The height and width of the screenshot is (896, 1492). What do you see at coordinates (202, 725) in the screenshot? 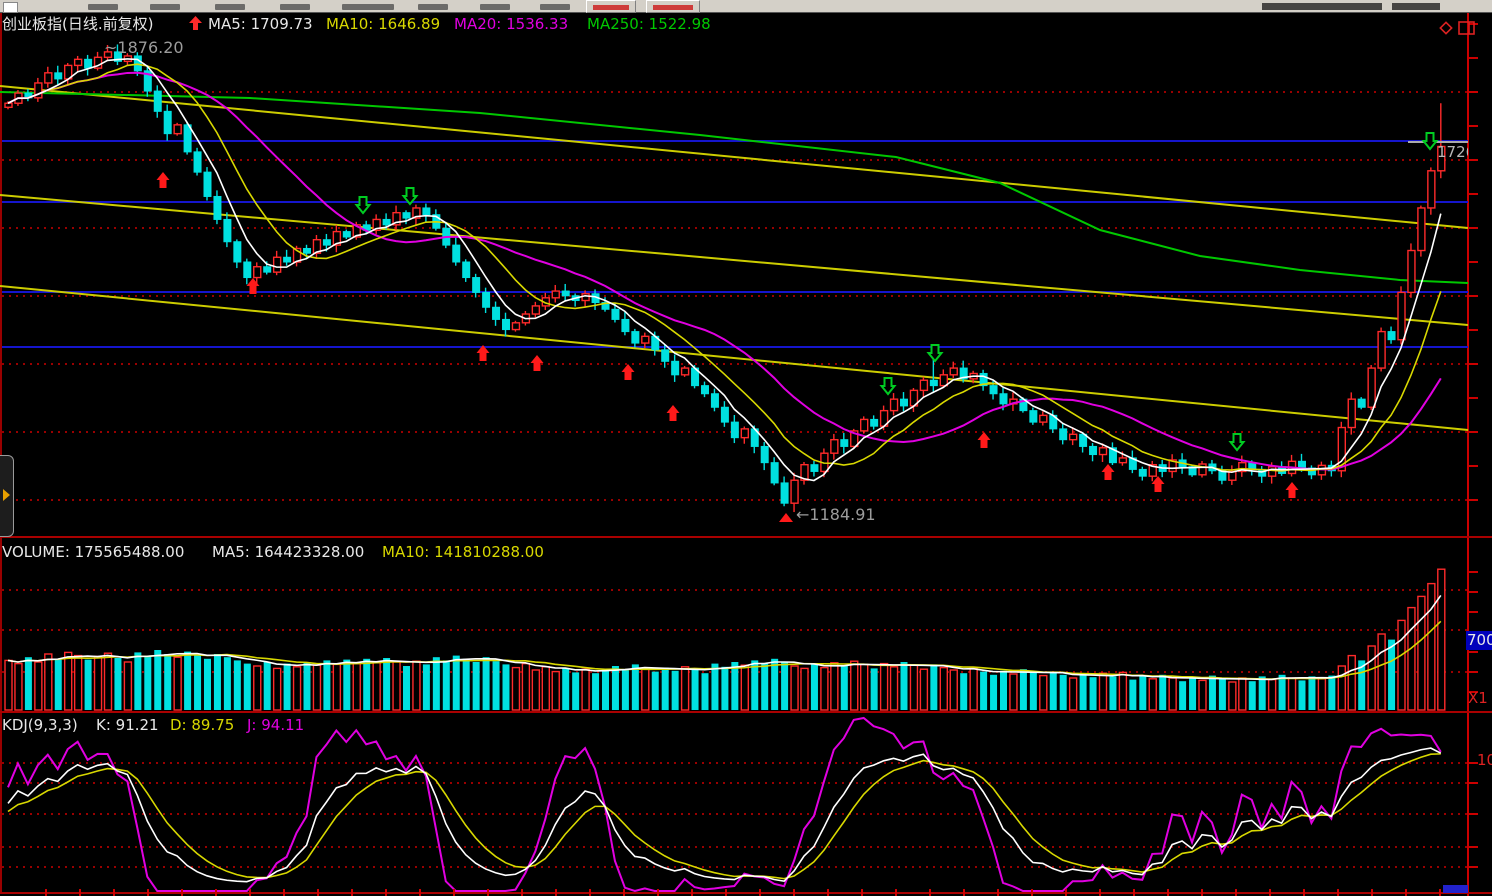
I see `kdj-d-readout: D: 89.75` at bounding box center [202, 725].